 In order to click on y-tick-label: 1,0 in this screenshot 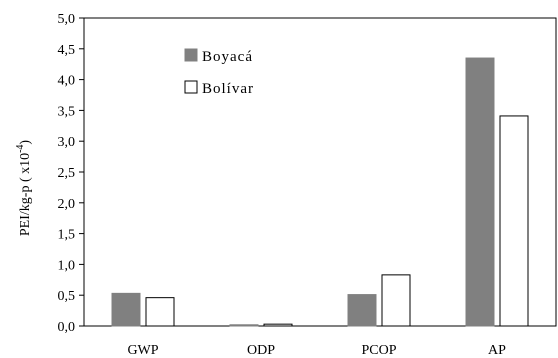, I will do `click(67, 265)`.